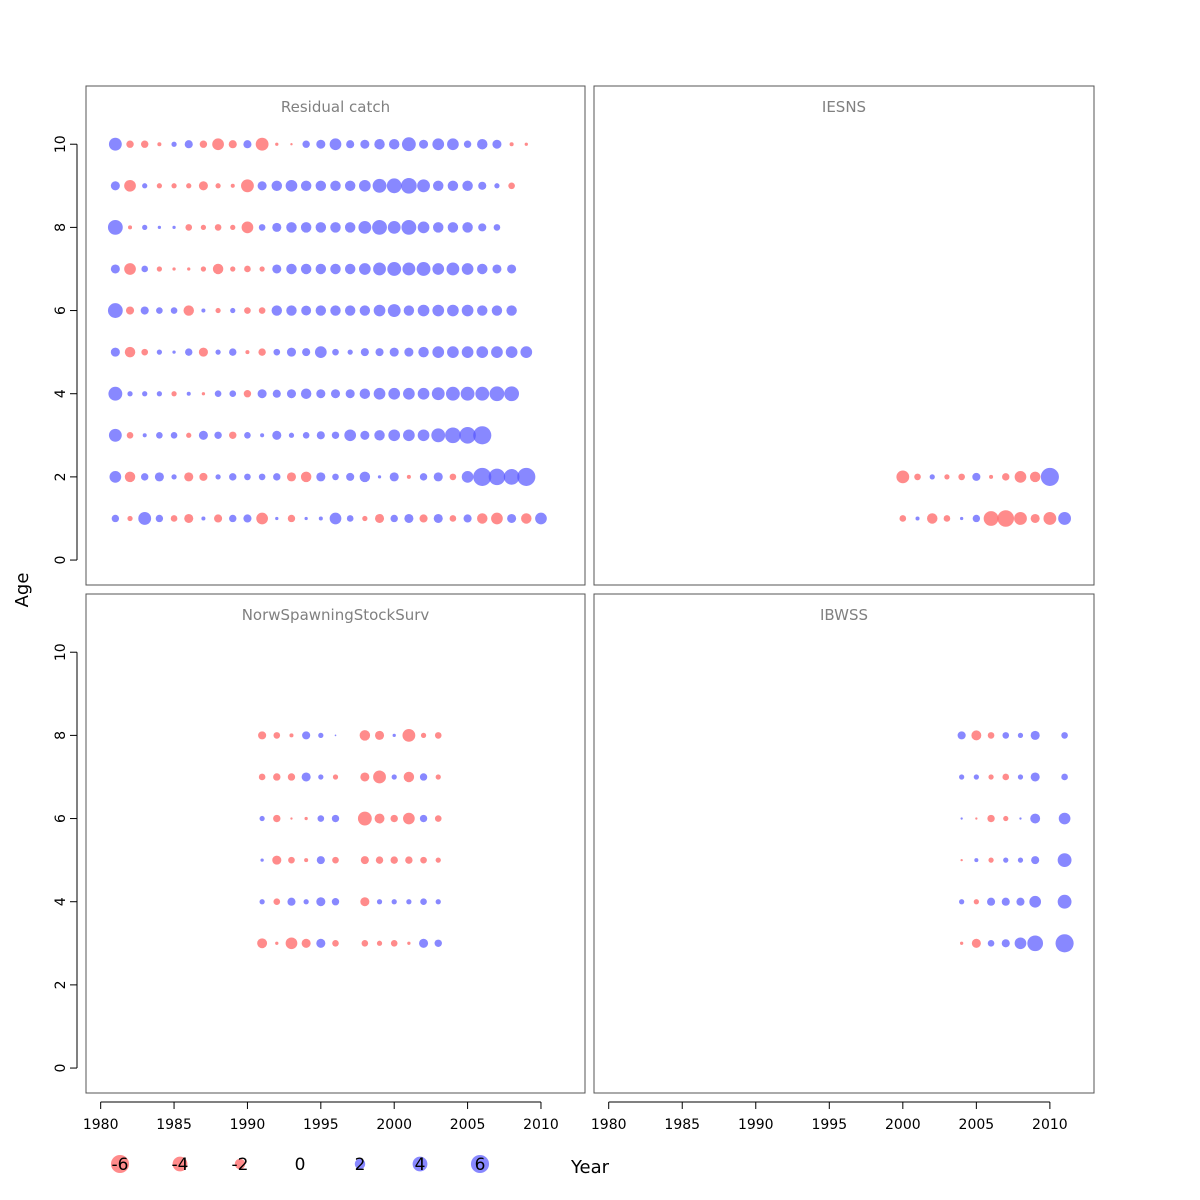 This screenshot has width=1200, height=1200. Describe the element at coordinates (541, 1125) in the screenshot. I see `x-tick-label: 2010` at that location.